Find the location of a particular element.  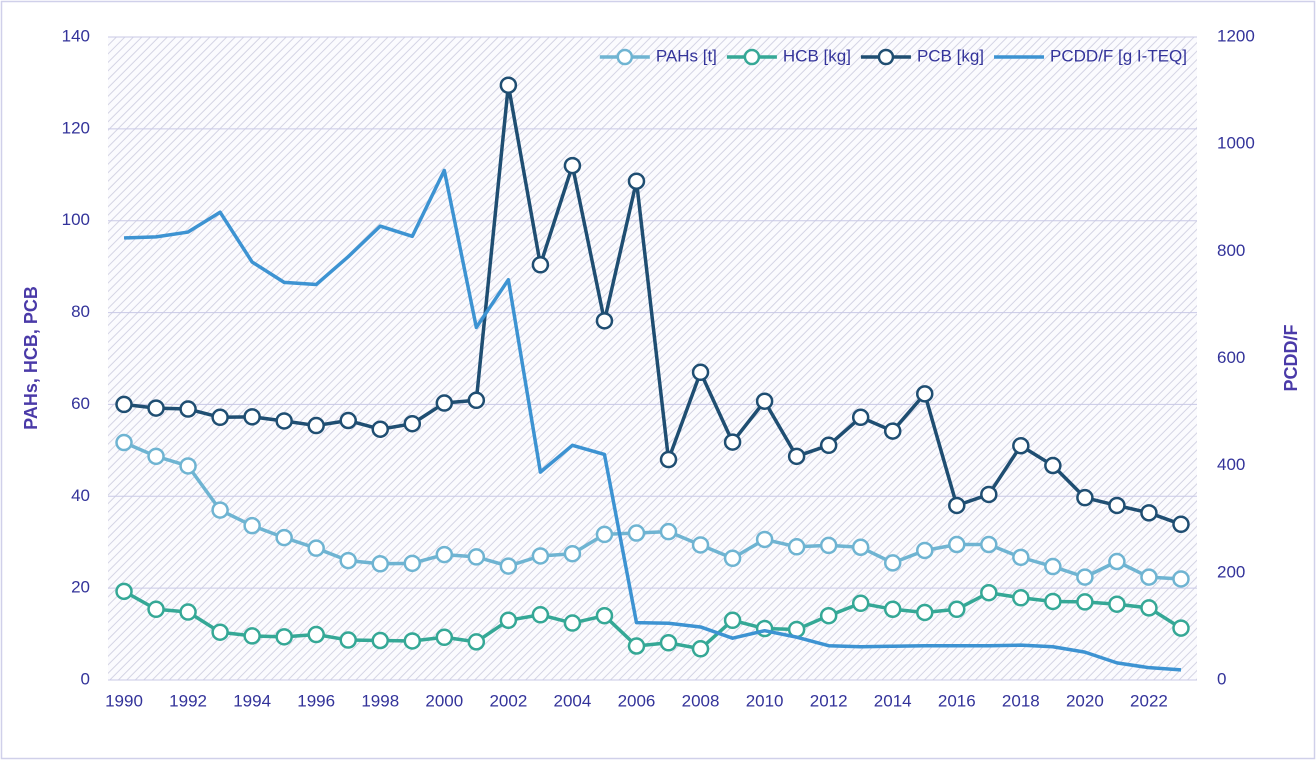

y2-axis-title: PCDD/F is located at coordinates (1291, 357).